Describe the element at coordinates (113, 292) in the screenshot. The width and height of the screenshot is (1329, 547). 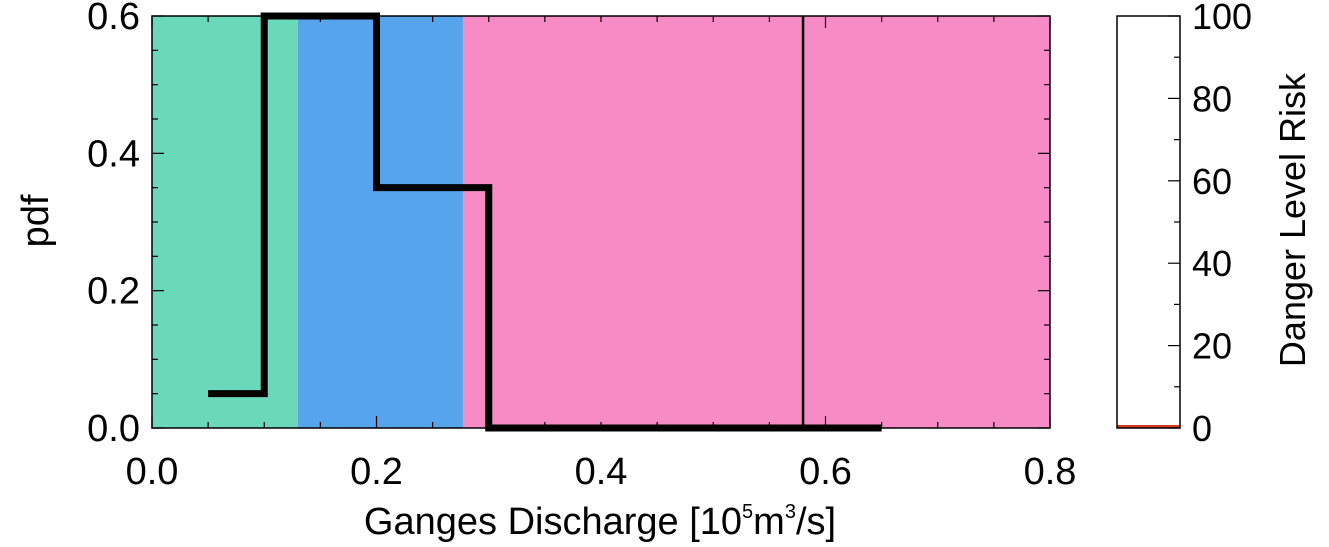
I see `y-tick-label: 0.2` at that location.